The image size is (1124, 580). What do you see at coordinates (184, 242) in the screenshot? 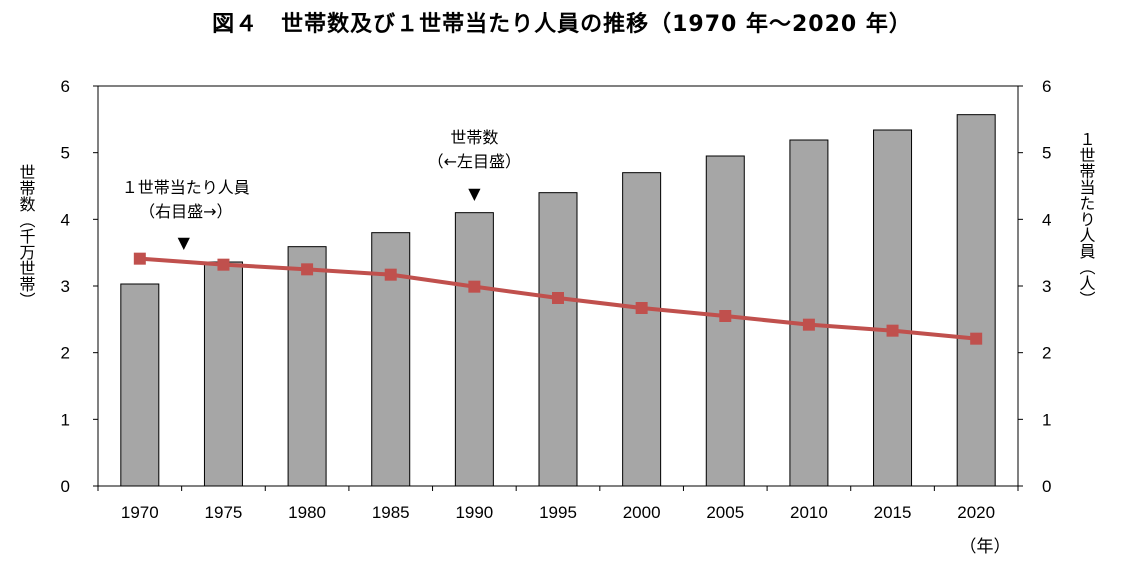
I see `annotation-line-marker: ▼` at bounding box center [184, 242].